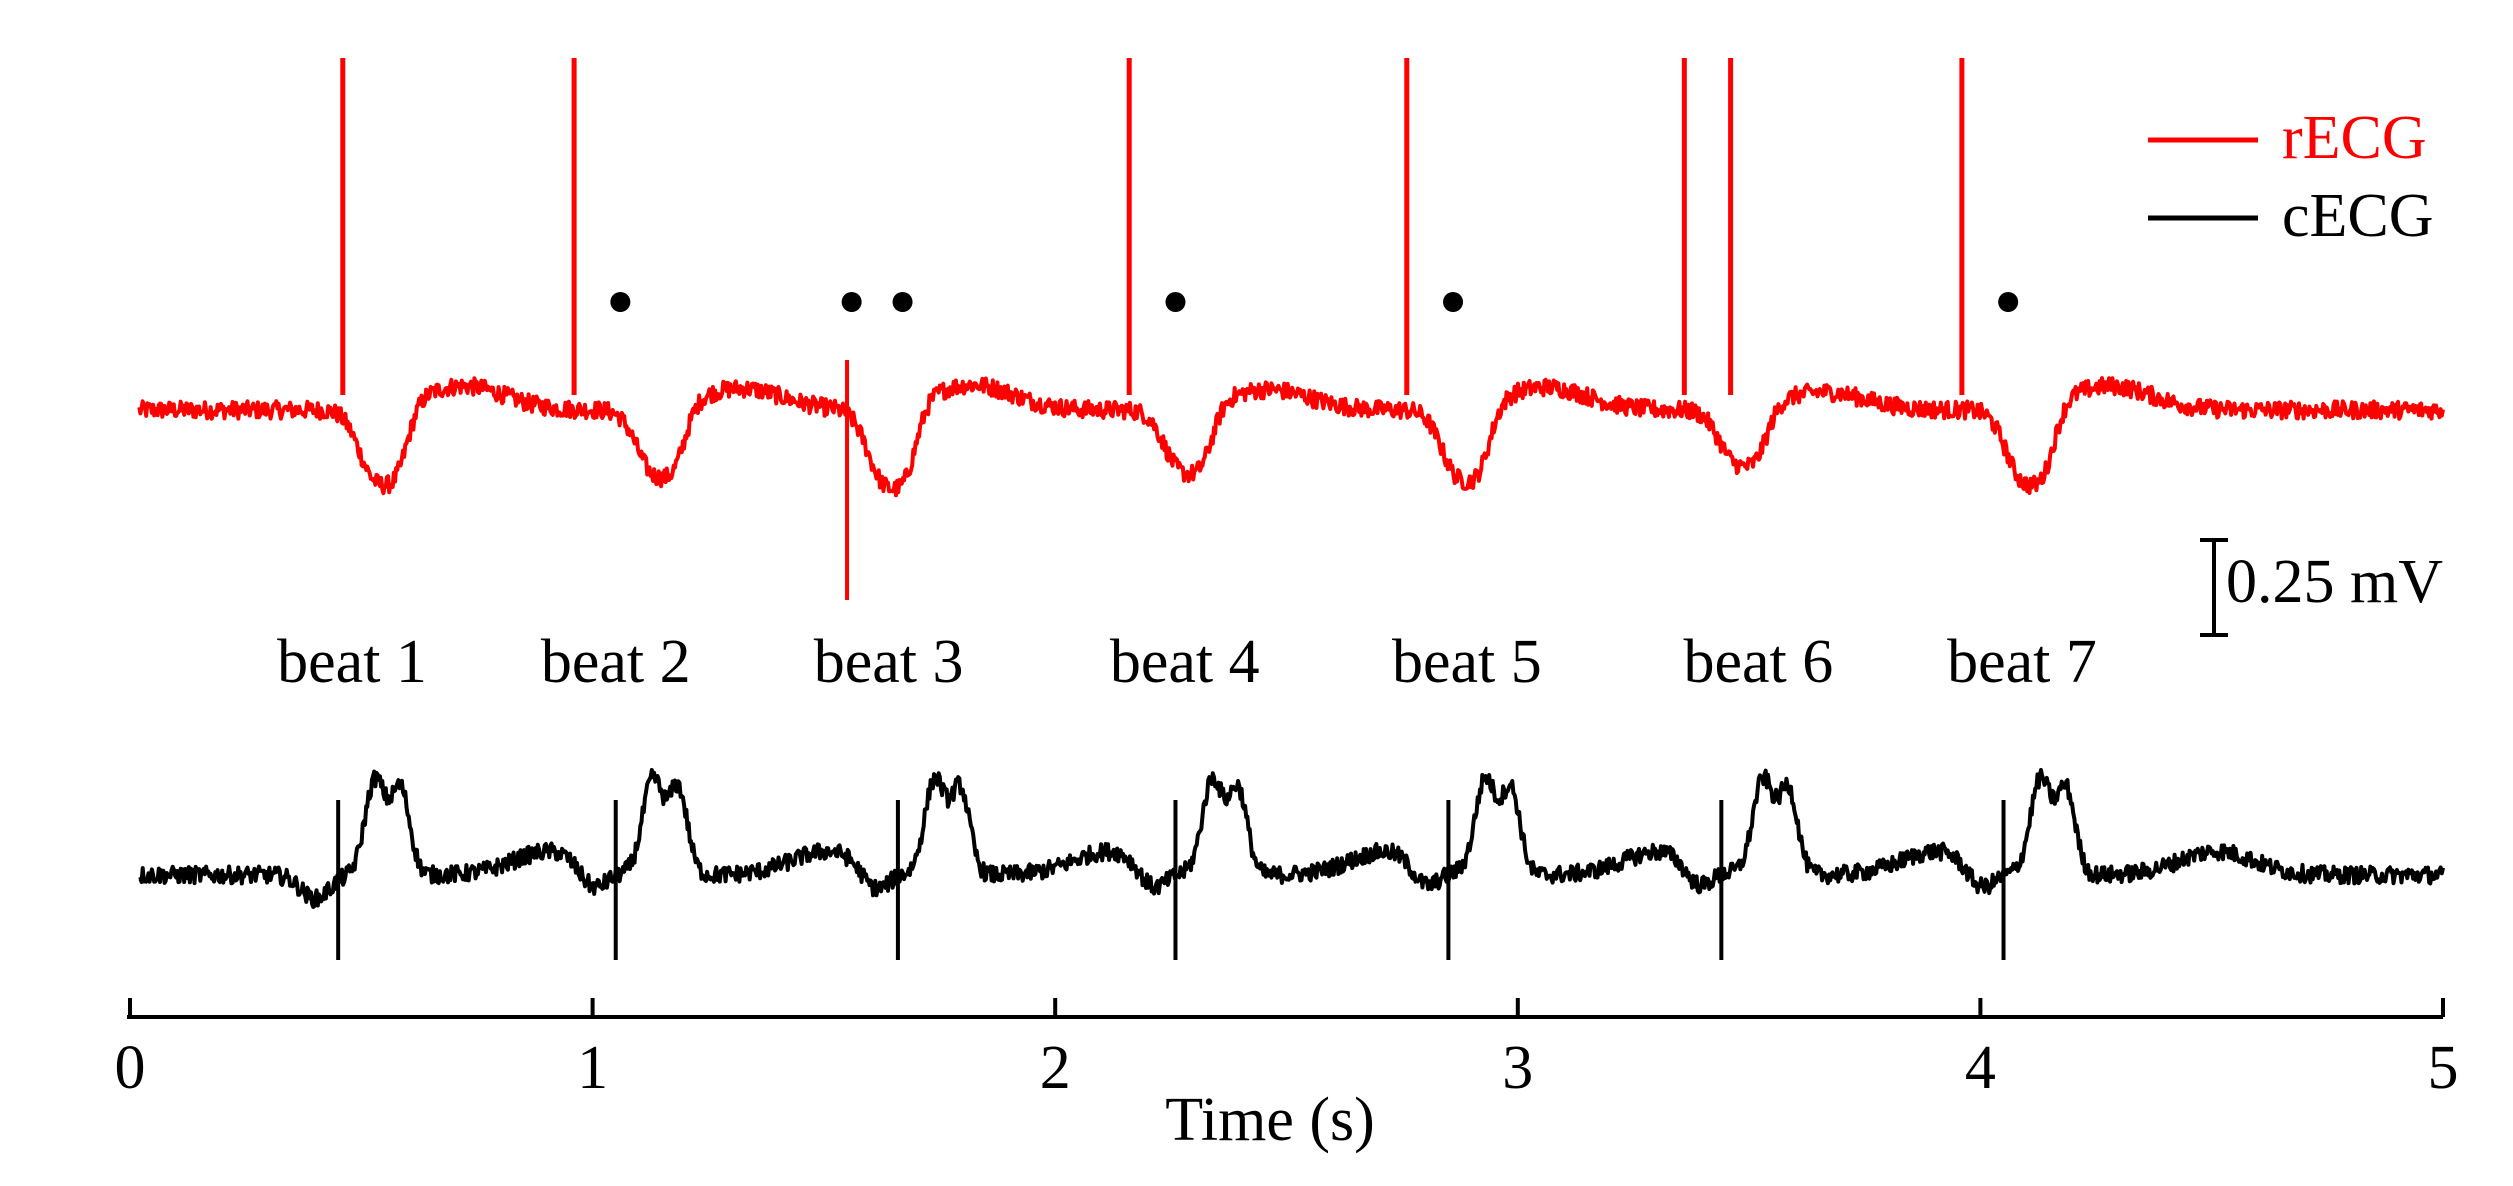 This screenshot has width=2513, height=1186. I want to click on cecg-trace-layer, so click(1291, 864).